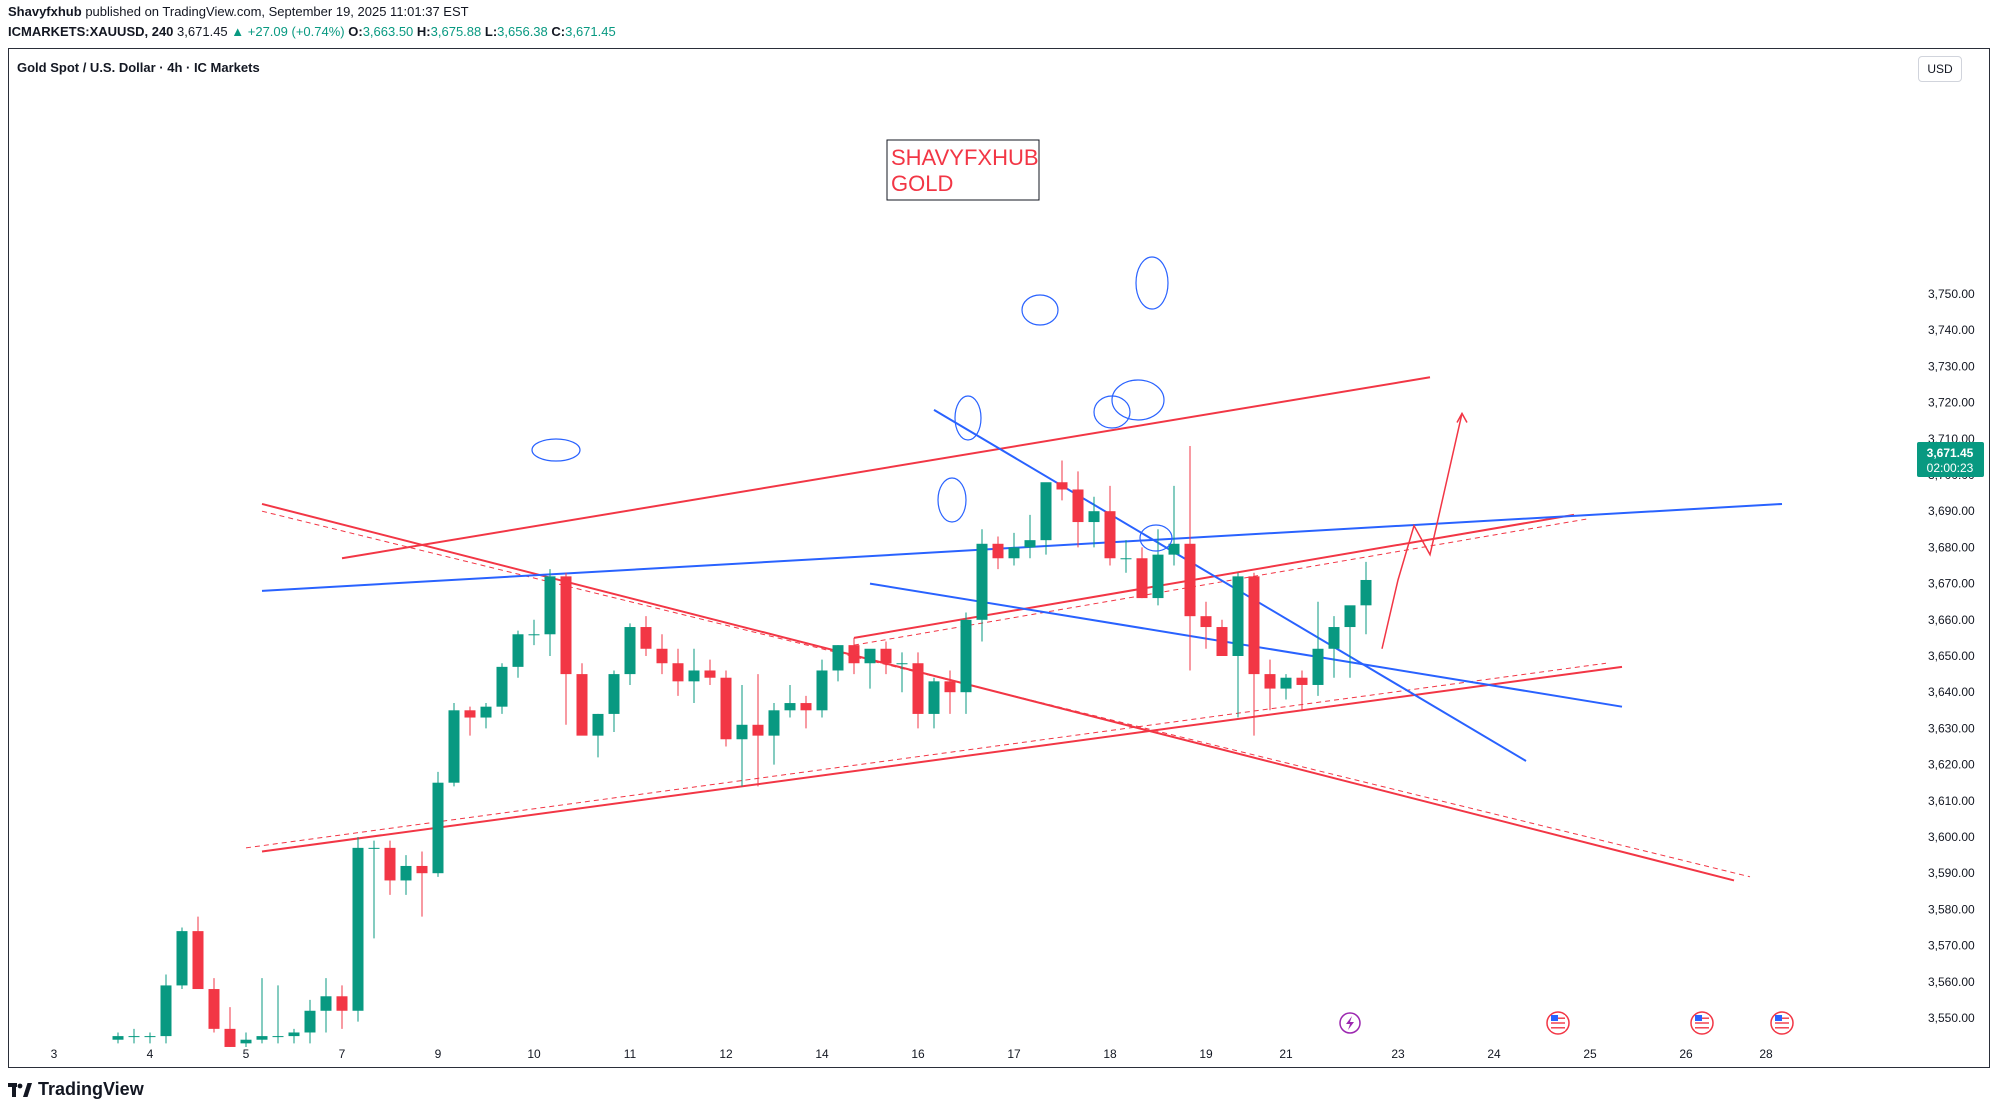 The width and height of the screenshot is (1997, 1111). I want to click on close-value: 3,671.45, so click(590, 31).